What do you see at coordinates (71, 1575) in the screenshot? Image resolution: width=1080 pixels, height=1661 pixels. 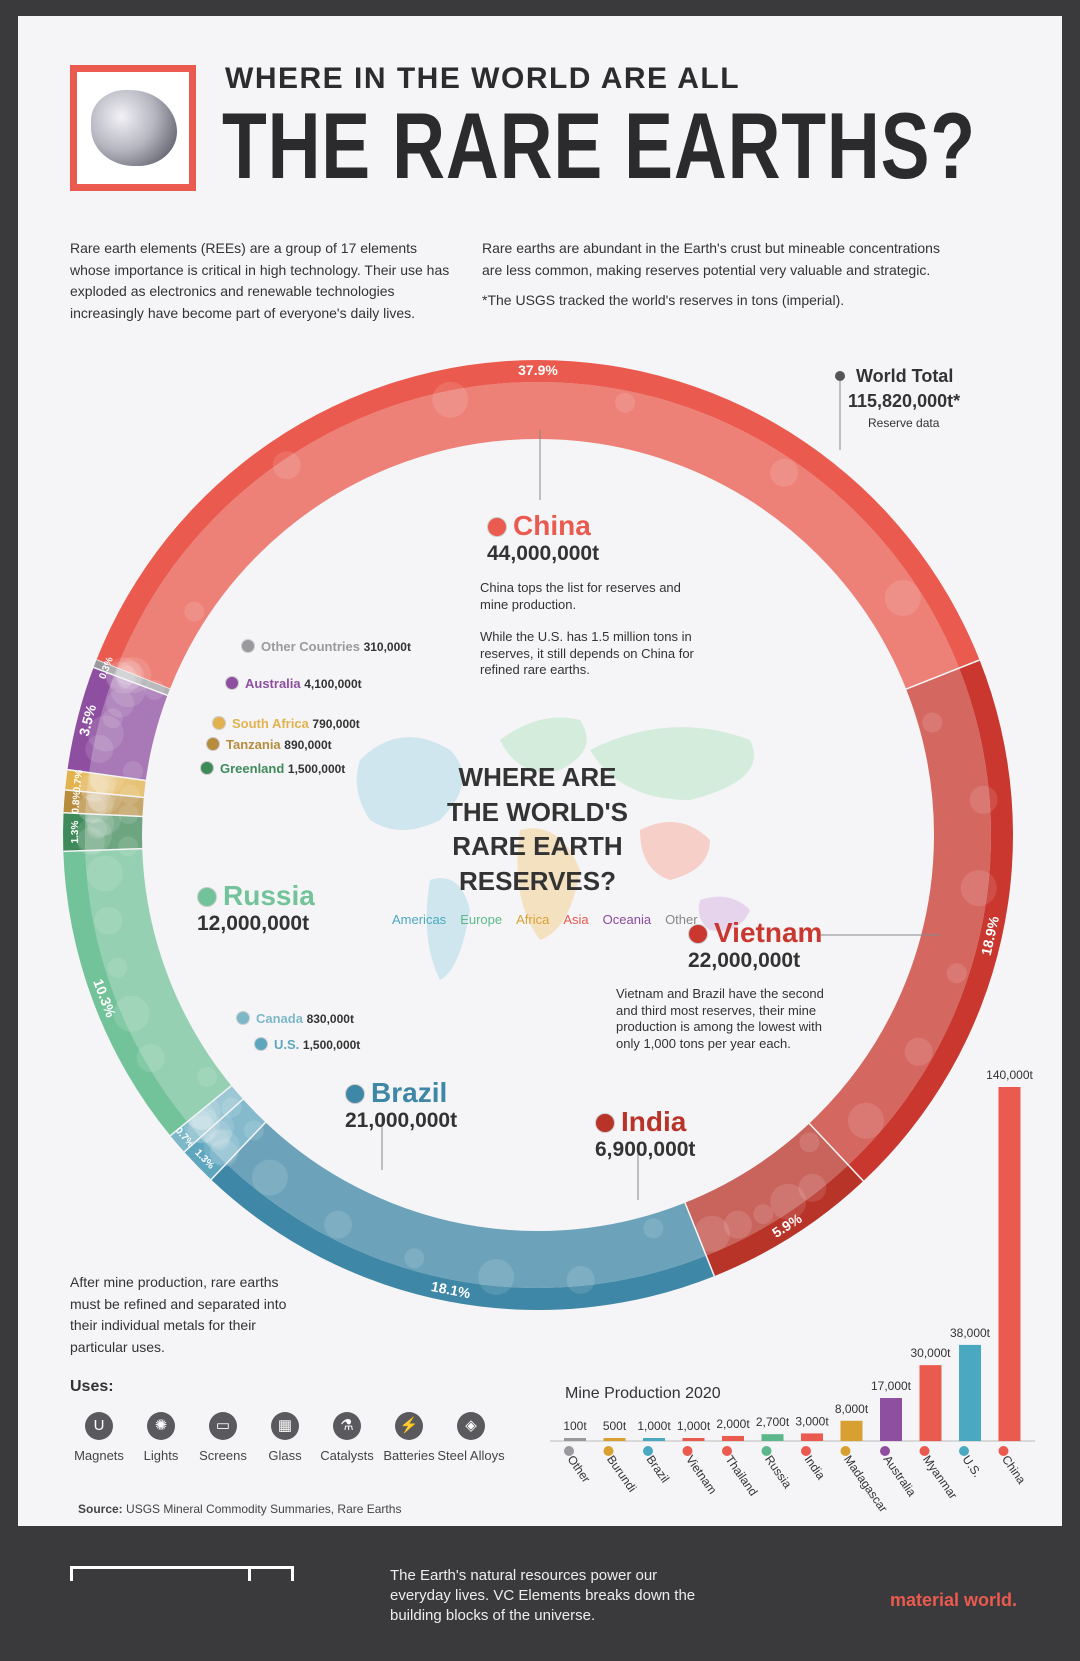 I see `footer-logo-tick-left` at bounding box center [71, 1575].